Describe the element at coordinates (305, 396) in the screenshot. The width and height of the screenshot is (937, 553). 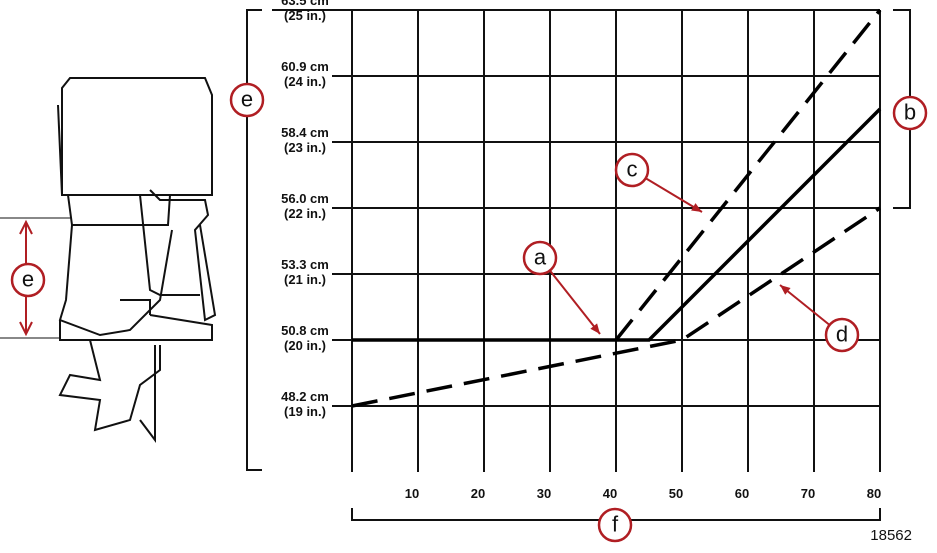
I see `y-tick-label: 48.2 cm` at that location.